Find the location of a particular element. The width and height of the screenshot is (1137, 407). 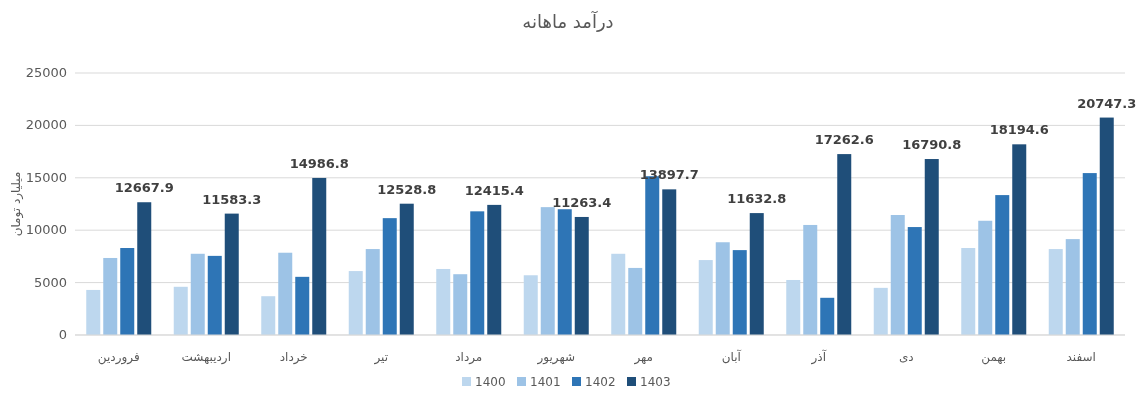

data-label: 11583.3 is located at coordinates (232, 199).